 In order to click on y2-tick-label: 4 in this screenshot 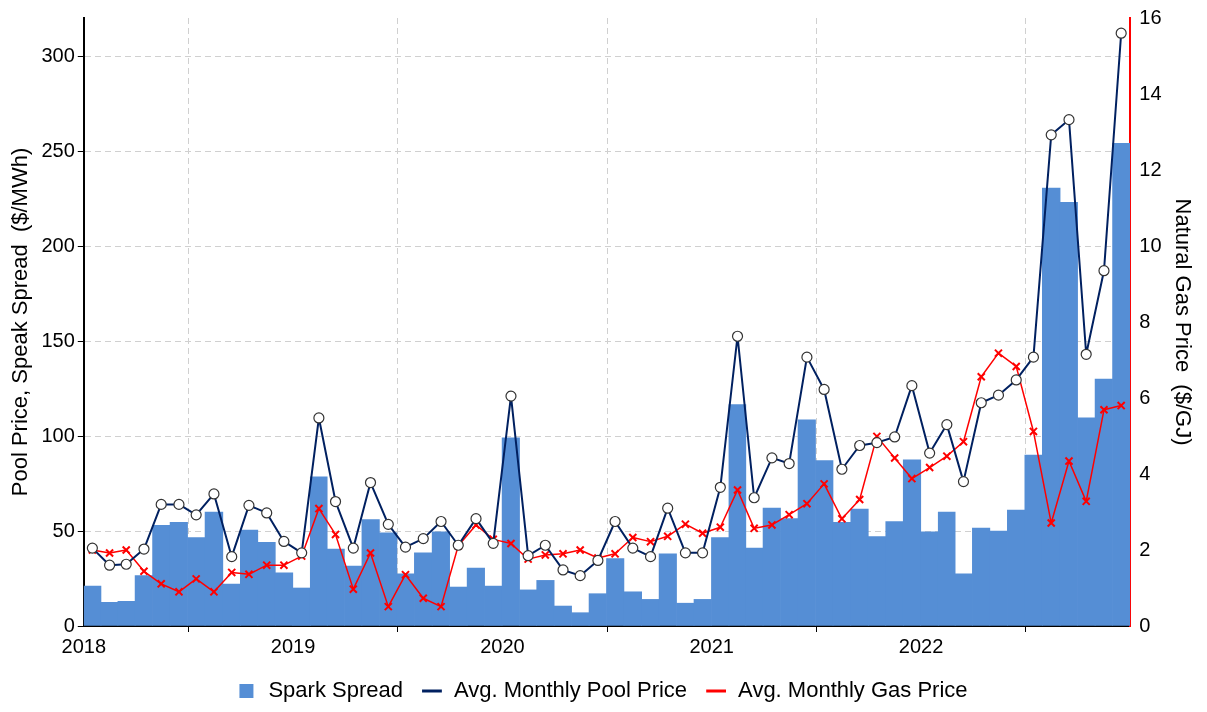, I will do `click(1145, 472)`.